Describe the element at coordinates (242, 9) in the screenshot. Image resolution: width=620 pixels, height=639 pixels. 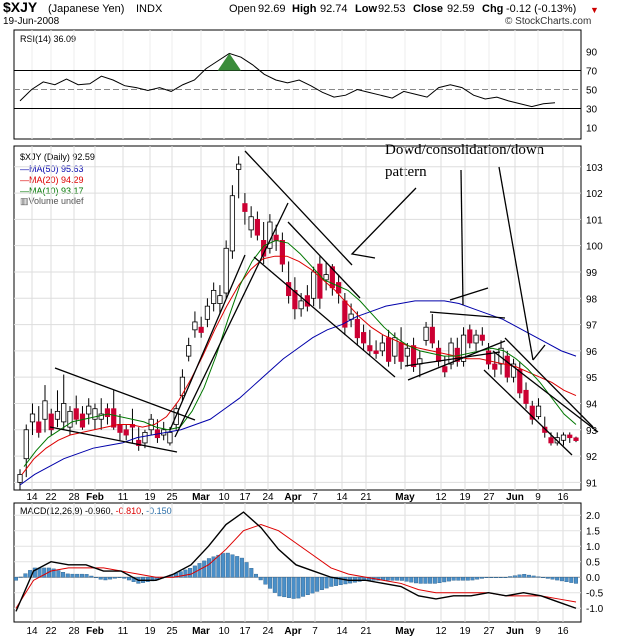
I see `open-label: Open` at that location.